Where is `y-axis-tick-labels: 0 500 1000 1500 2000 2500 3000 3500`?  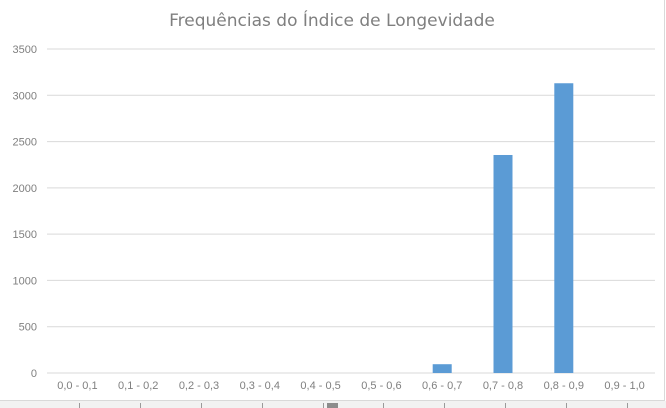
y-axis-tick-labels: 0 500 1000 1500 2000 2500 3000 3500 is located at coordinates (25, 212).